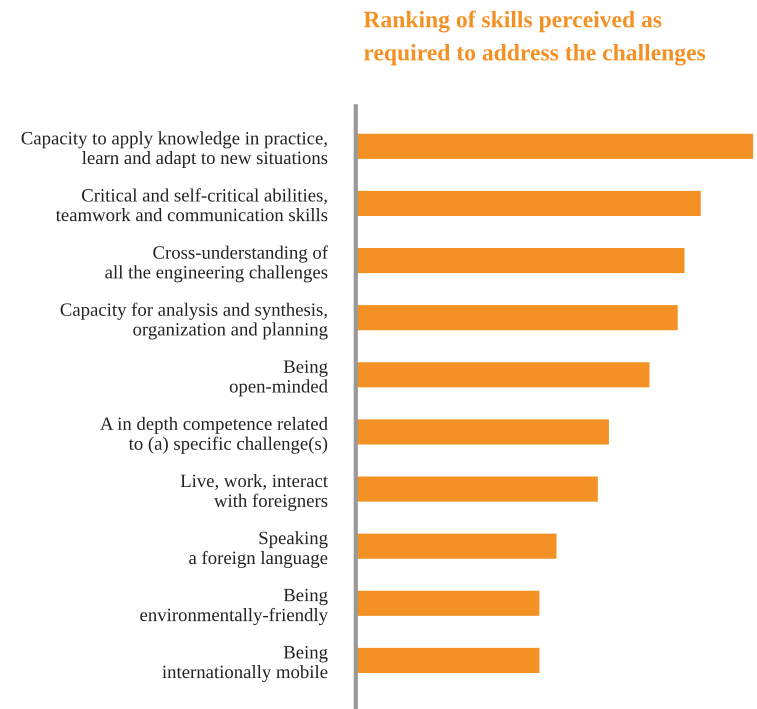  What do you see at coordinates (192, 205) in the screenshot?
I see `y-tick-label: Critical and self-critical abilities, teamwork and communication skills` at bounding box center [192, 205].